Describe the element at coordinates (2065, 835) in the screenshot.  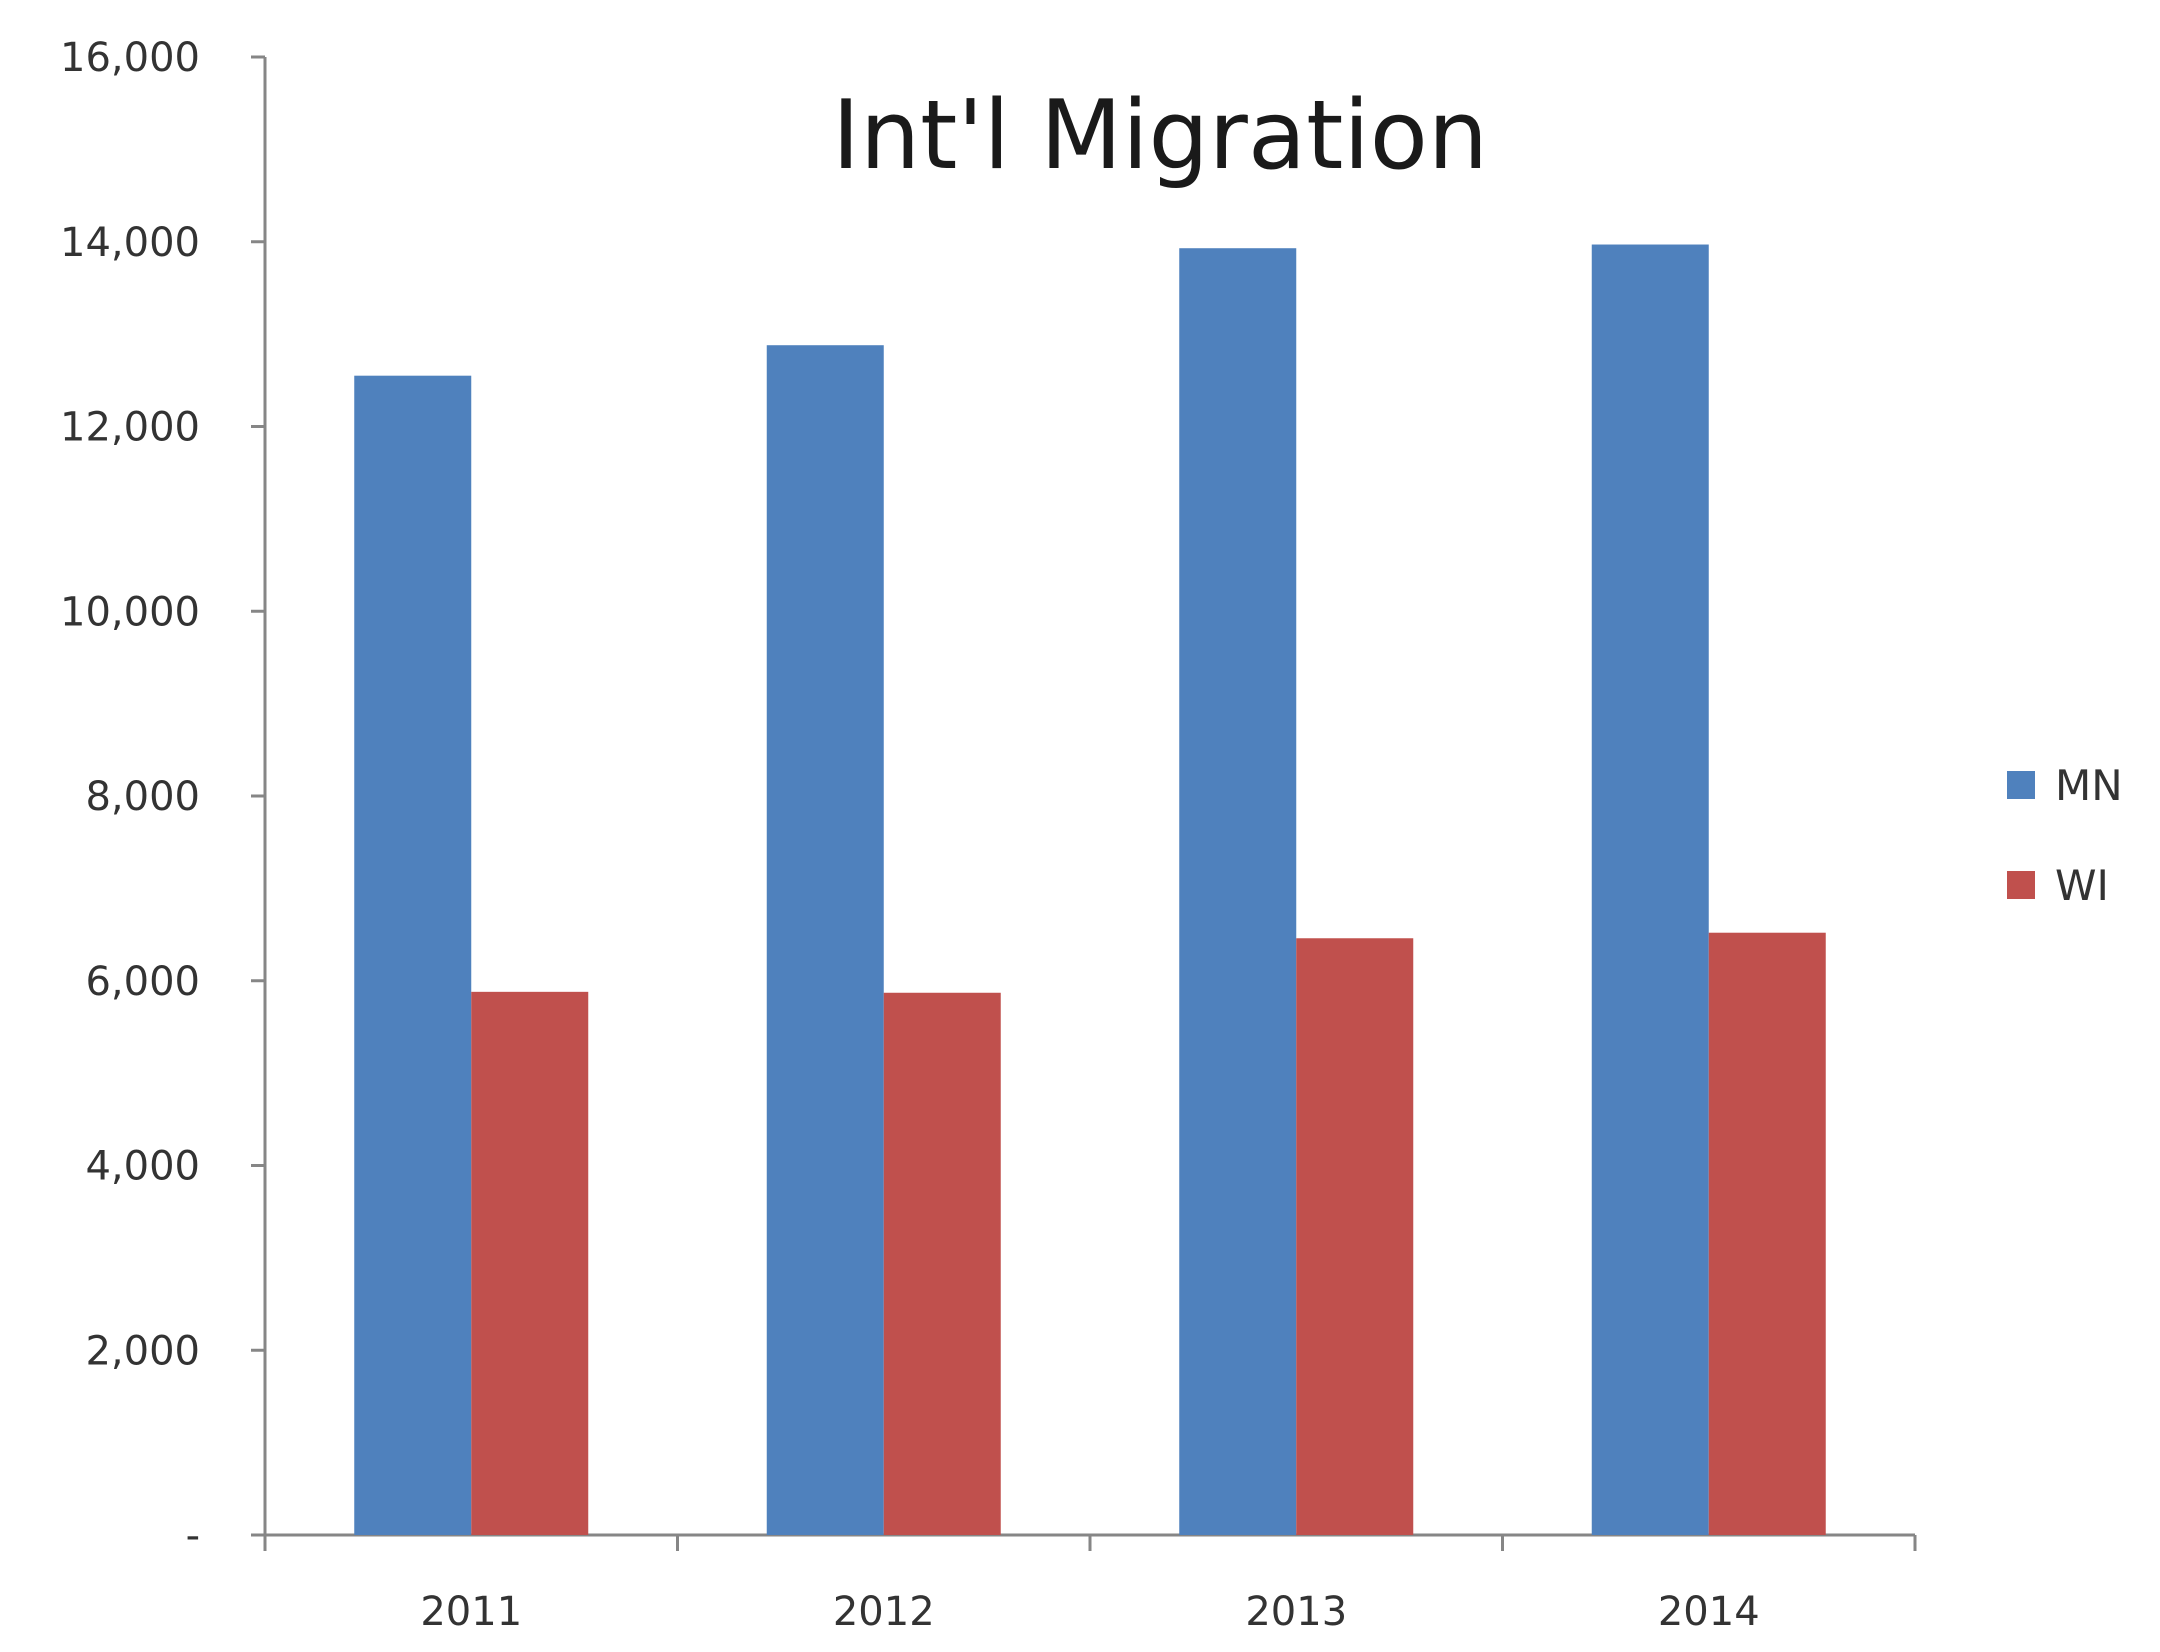
I see `legend: MN WI` at that location.